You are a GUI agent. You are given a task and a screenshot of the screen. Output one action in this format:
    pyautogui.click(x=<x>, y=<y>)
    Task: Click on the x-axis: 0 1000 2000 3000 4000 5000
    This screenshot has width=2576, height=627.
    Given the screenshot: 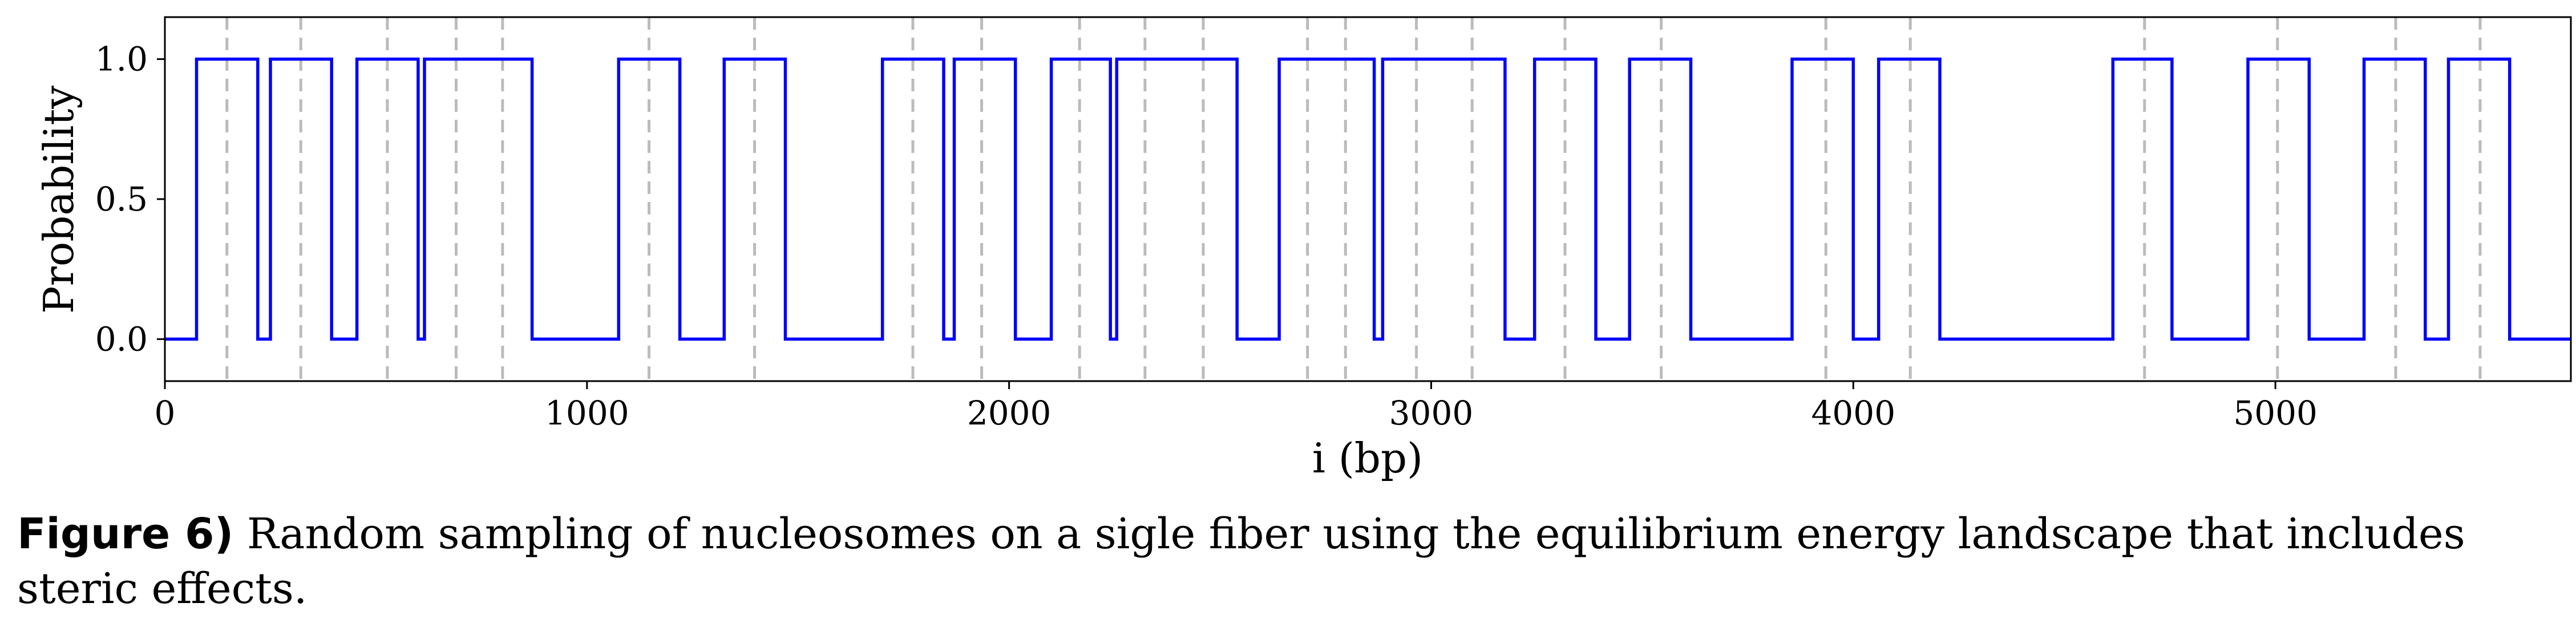 What is the action you would take?
    pyautogui.click(x=1236, y=407)
    